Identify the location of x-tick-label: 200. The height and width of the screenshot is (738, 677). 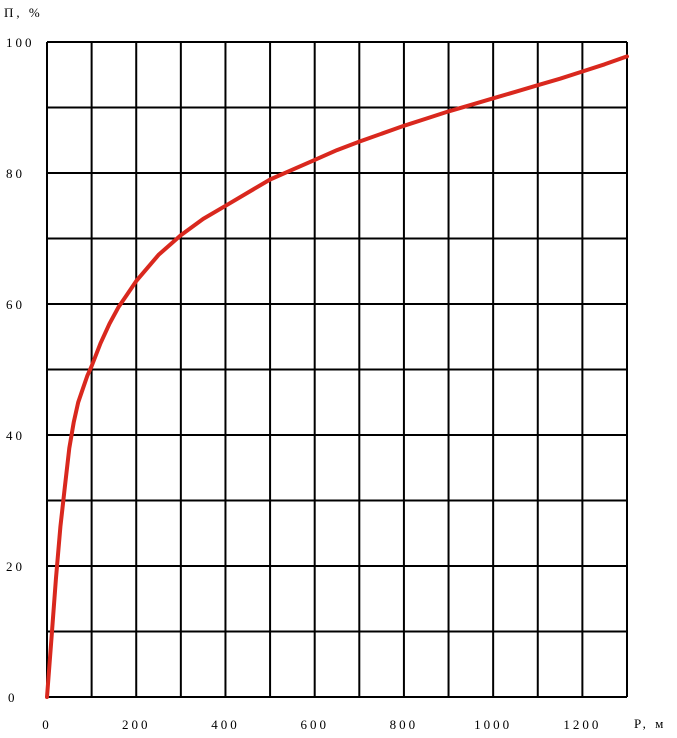
(136, 724).